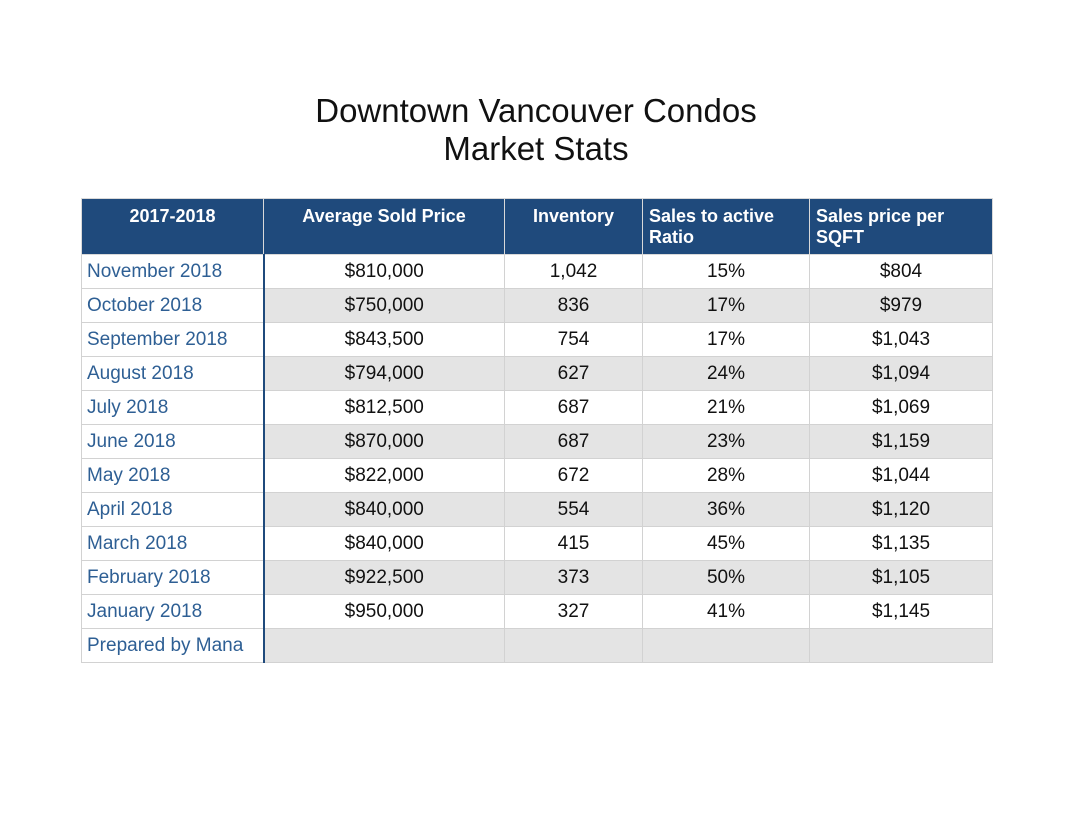 The image size is (1078, 831). I want to click on table-row: October 2018 $750,000 836 17% $979, so click(537, 305).